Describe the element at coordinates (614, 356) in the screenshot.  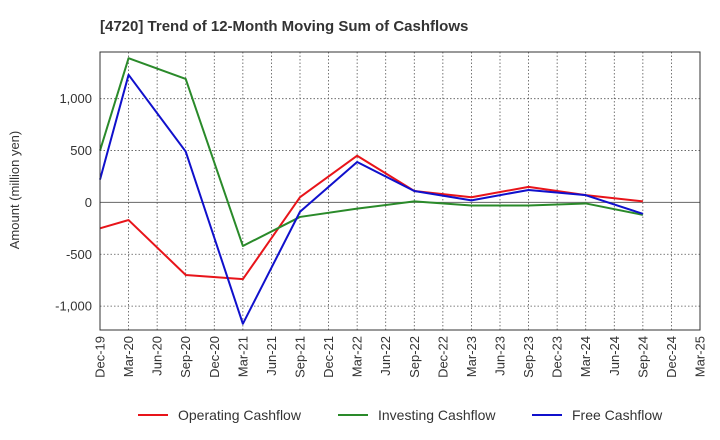
I see `x-tick-label: Jun-24` at that location.